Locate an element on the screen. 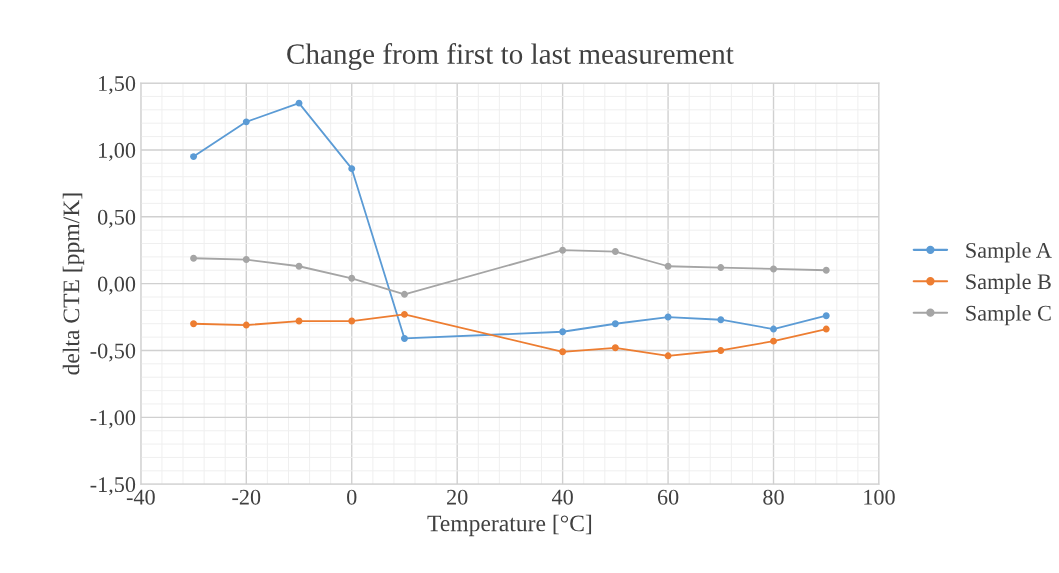 The height and width of the screenshot is (573, 1059). legend-label: Sample A is located at coordinates (1009, 252).